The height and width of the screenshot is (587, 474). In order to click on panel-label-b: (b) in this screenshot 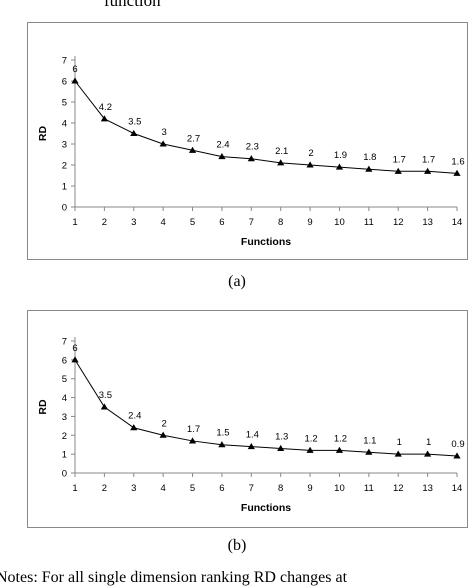, I will do `click(237, 545)`.